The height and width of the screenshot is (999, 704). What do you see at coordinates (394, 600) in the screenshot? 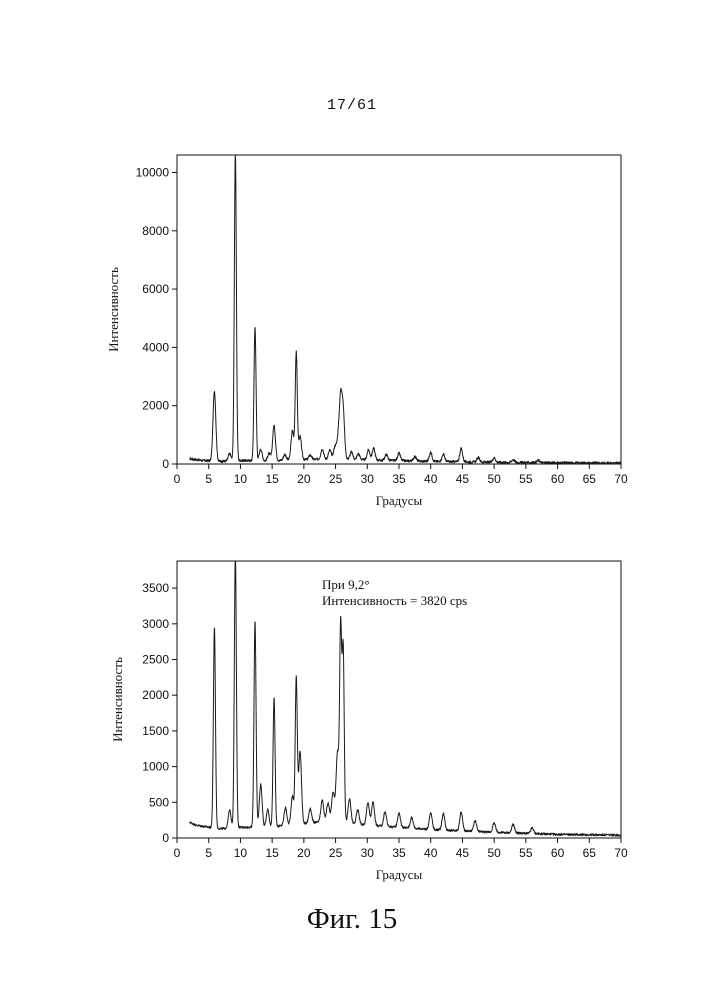
I see `annotation: Интенсивность = 3820 cps` at bounding box center [394, 600].